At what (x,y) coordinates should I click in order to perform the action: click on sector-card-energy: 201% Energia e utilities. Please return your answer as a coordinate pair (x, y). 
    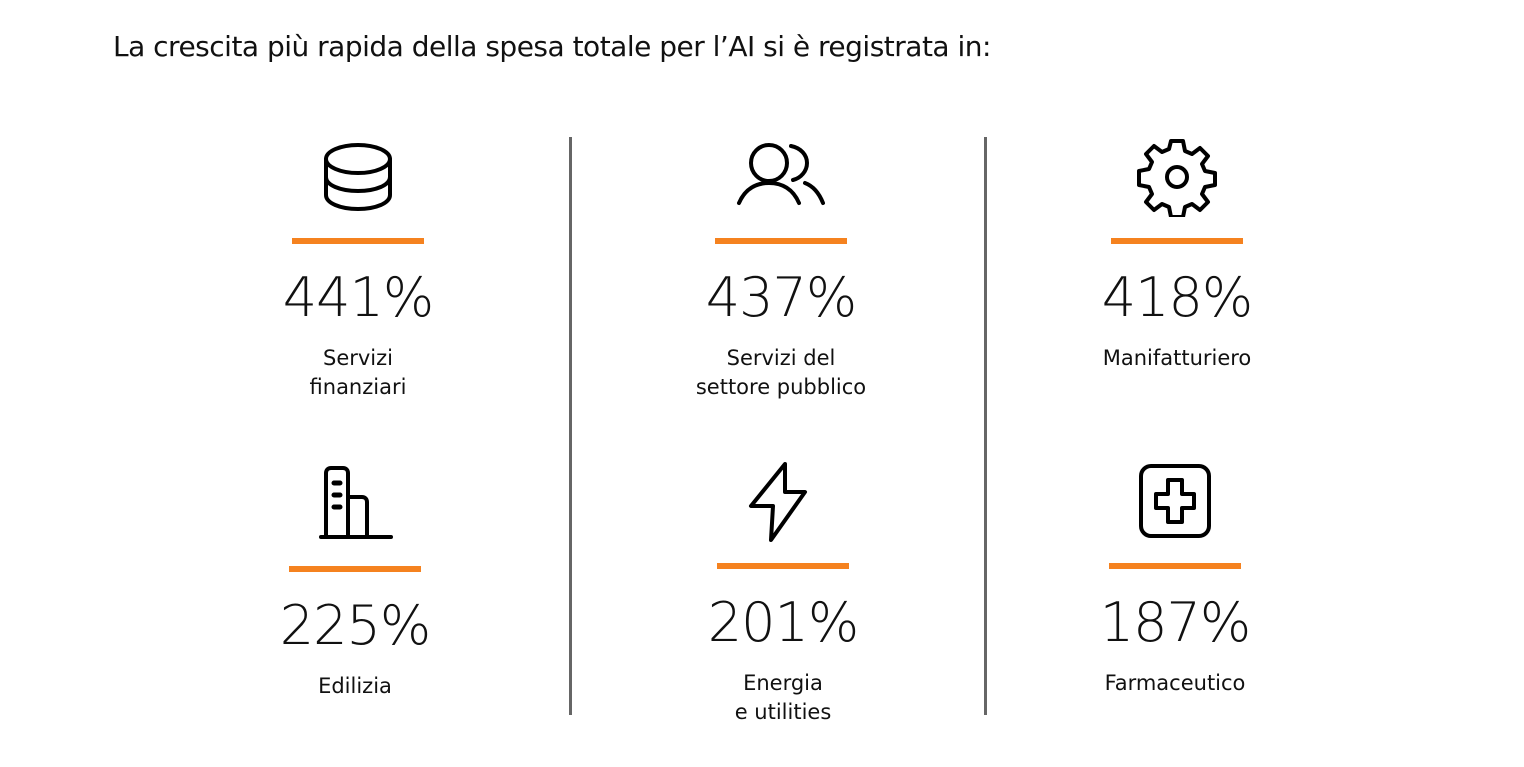
    Looking at the image, I should click on (783, 594).